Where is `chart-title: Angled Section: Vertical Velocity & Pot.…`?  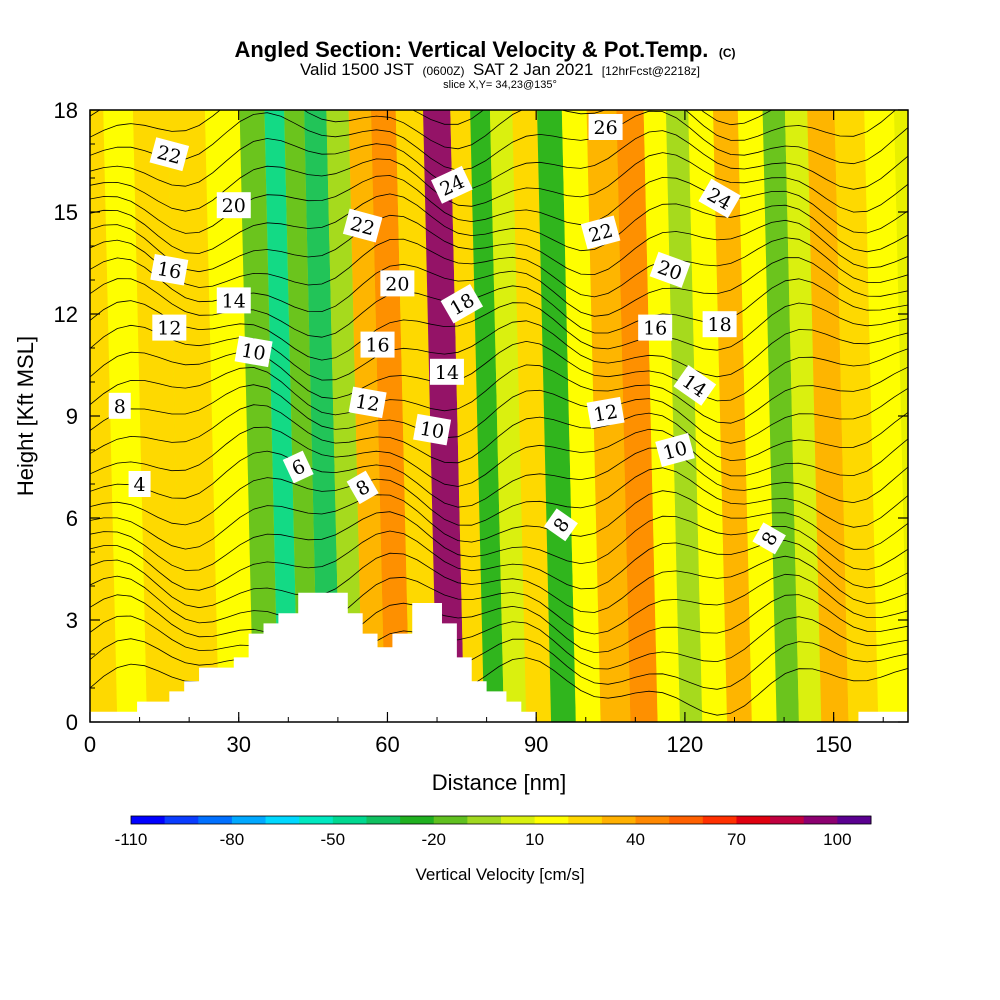 chart-title: Angled Section: Vertical Velocity & Pot.… is located at coordinates (471, 49).